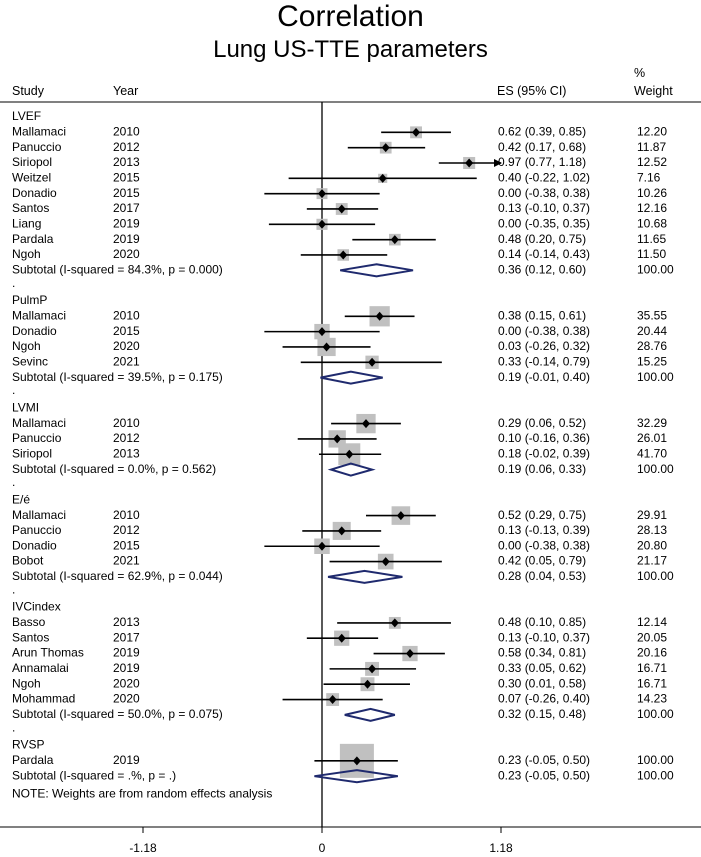 This screenshot has height=857, width=701. Describe the element at coordinates (544, 377) in the screenshot. I see `subtotal-es-ci: 0.19 (-0.01, 0.40)` at that location.